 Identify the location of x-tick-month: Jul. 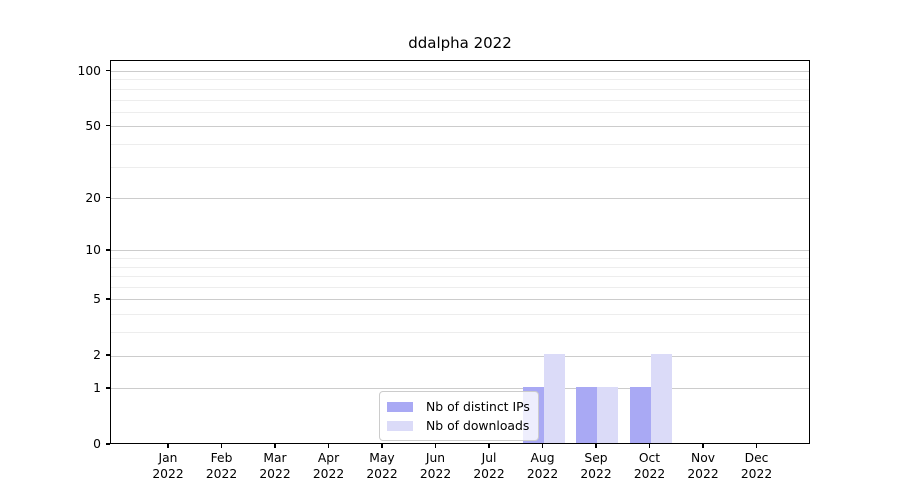
(489, 458).